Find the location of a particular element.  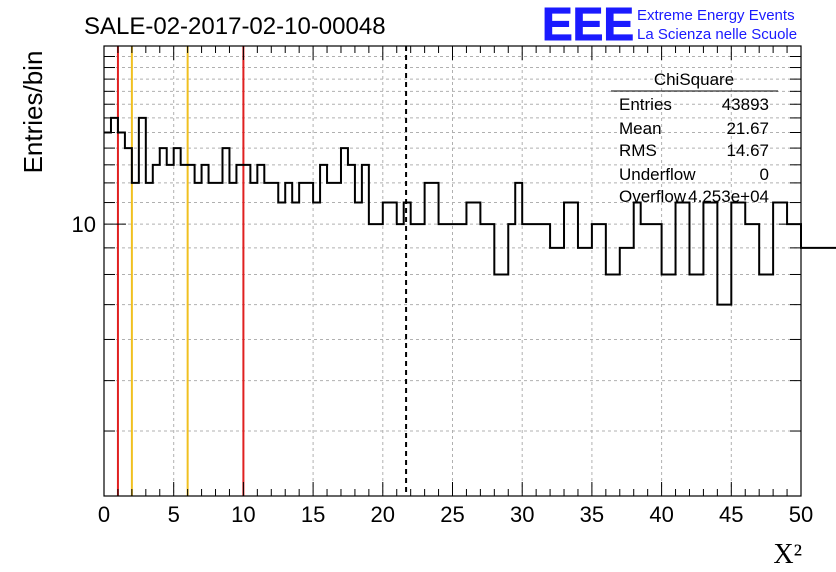

stats-value-rms: 14.67 is located at coordinates (747, 150).